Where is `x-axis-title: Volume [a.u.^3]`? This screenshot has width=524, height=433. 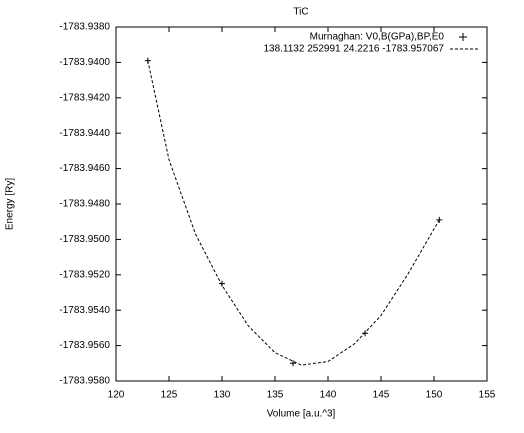 x-axis-title: Volume [a.u.^3] is located at coordinates (301, 414).